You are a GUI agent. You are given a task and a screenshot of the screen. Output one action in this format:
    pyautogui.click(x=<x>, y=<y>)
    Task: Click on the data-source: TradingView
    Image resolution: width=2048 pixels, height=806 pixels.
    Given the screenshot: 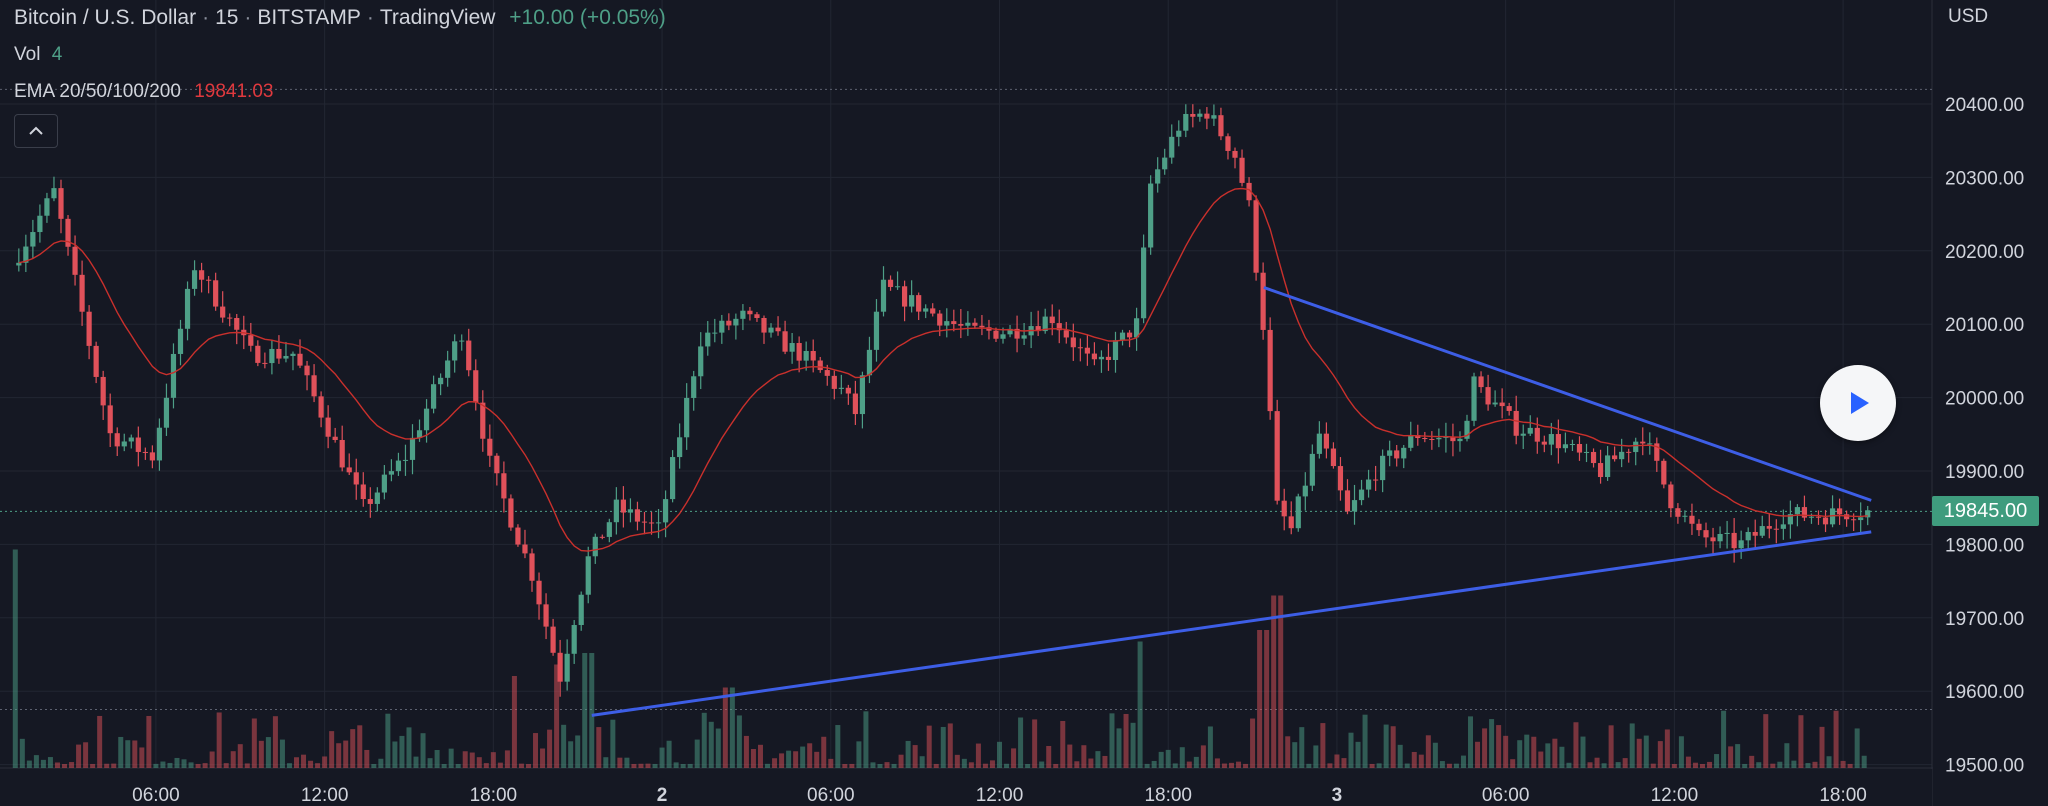 What is the action you would take?
    pyautogui.click(x=437, y=17)
    